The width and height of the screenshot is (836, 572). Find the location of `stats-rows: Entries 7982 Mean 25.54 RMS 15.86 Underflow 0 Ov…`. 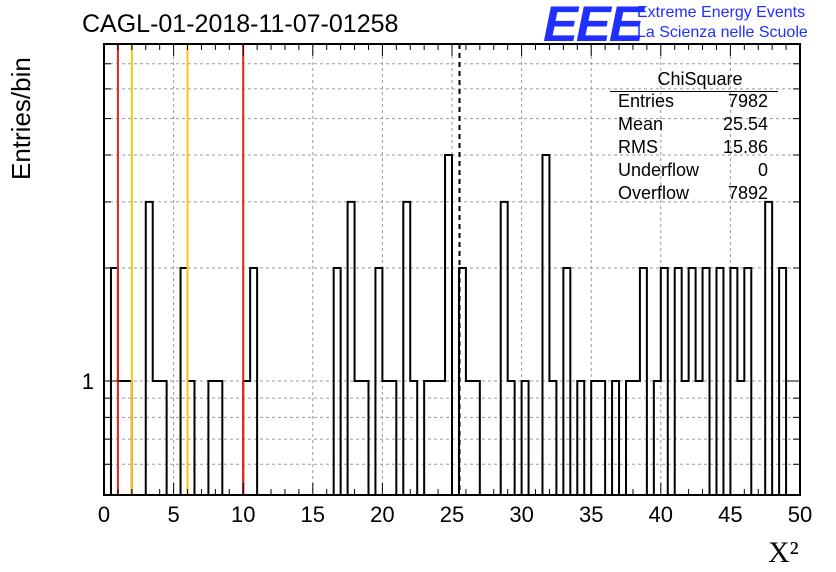

stats-rows: Entries 7982 Mean 25.54 RMS 15.86 Underflow 0 Ov… is located at coordinates (694, 147).